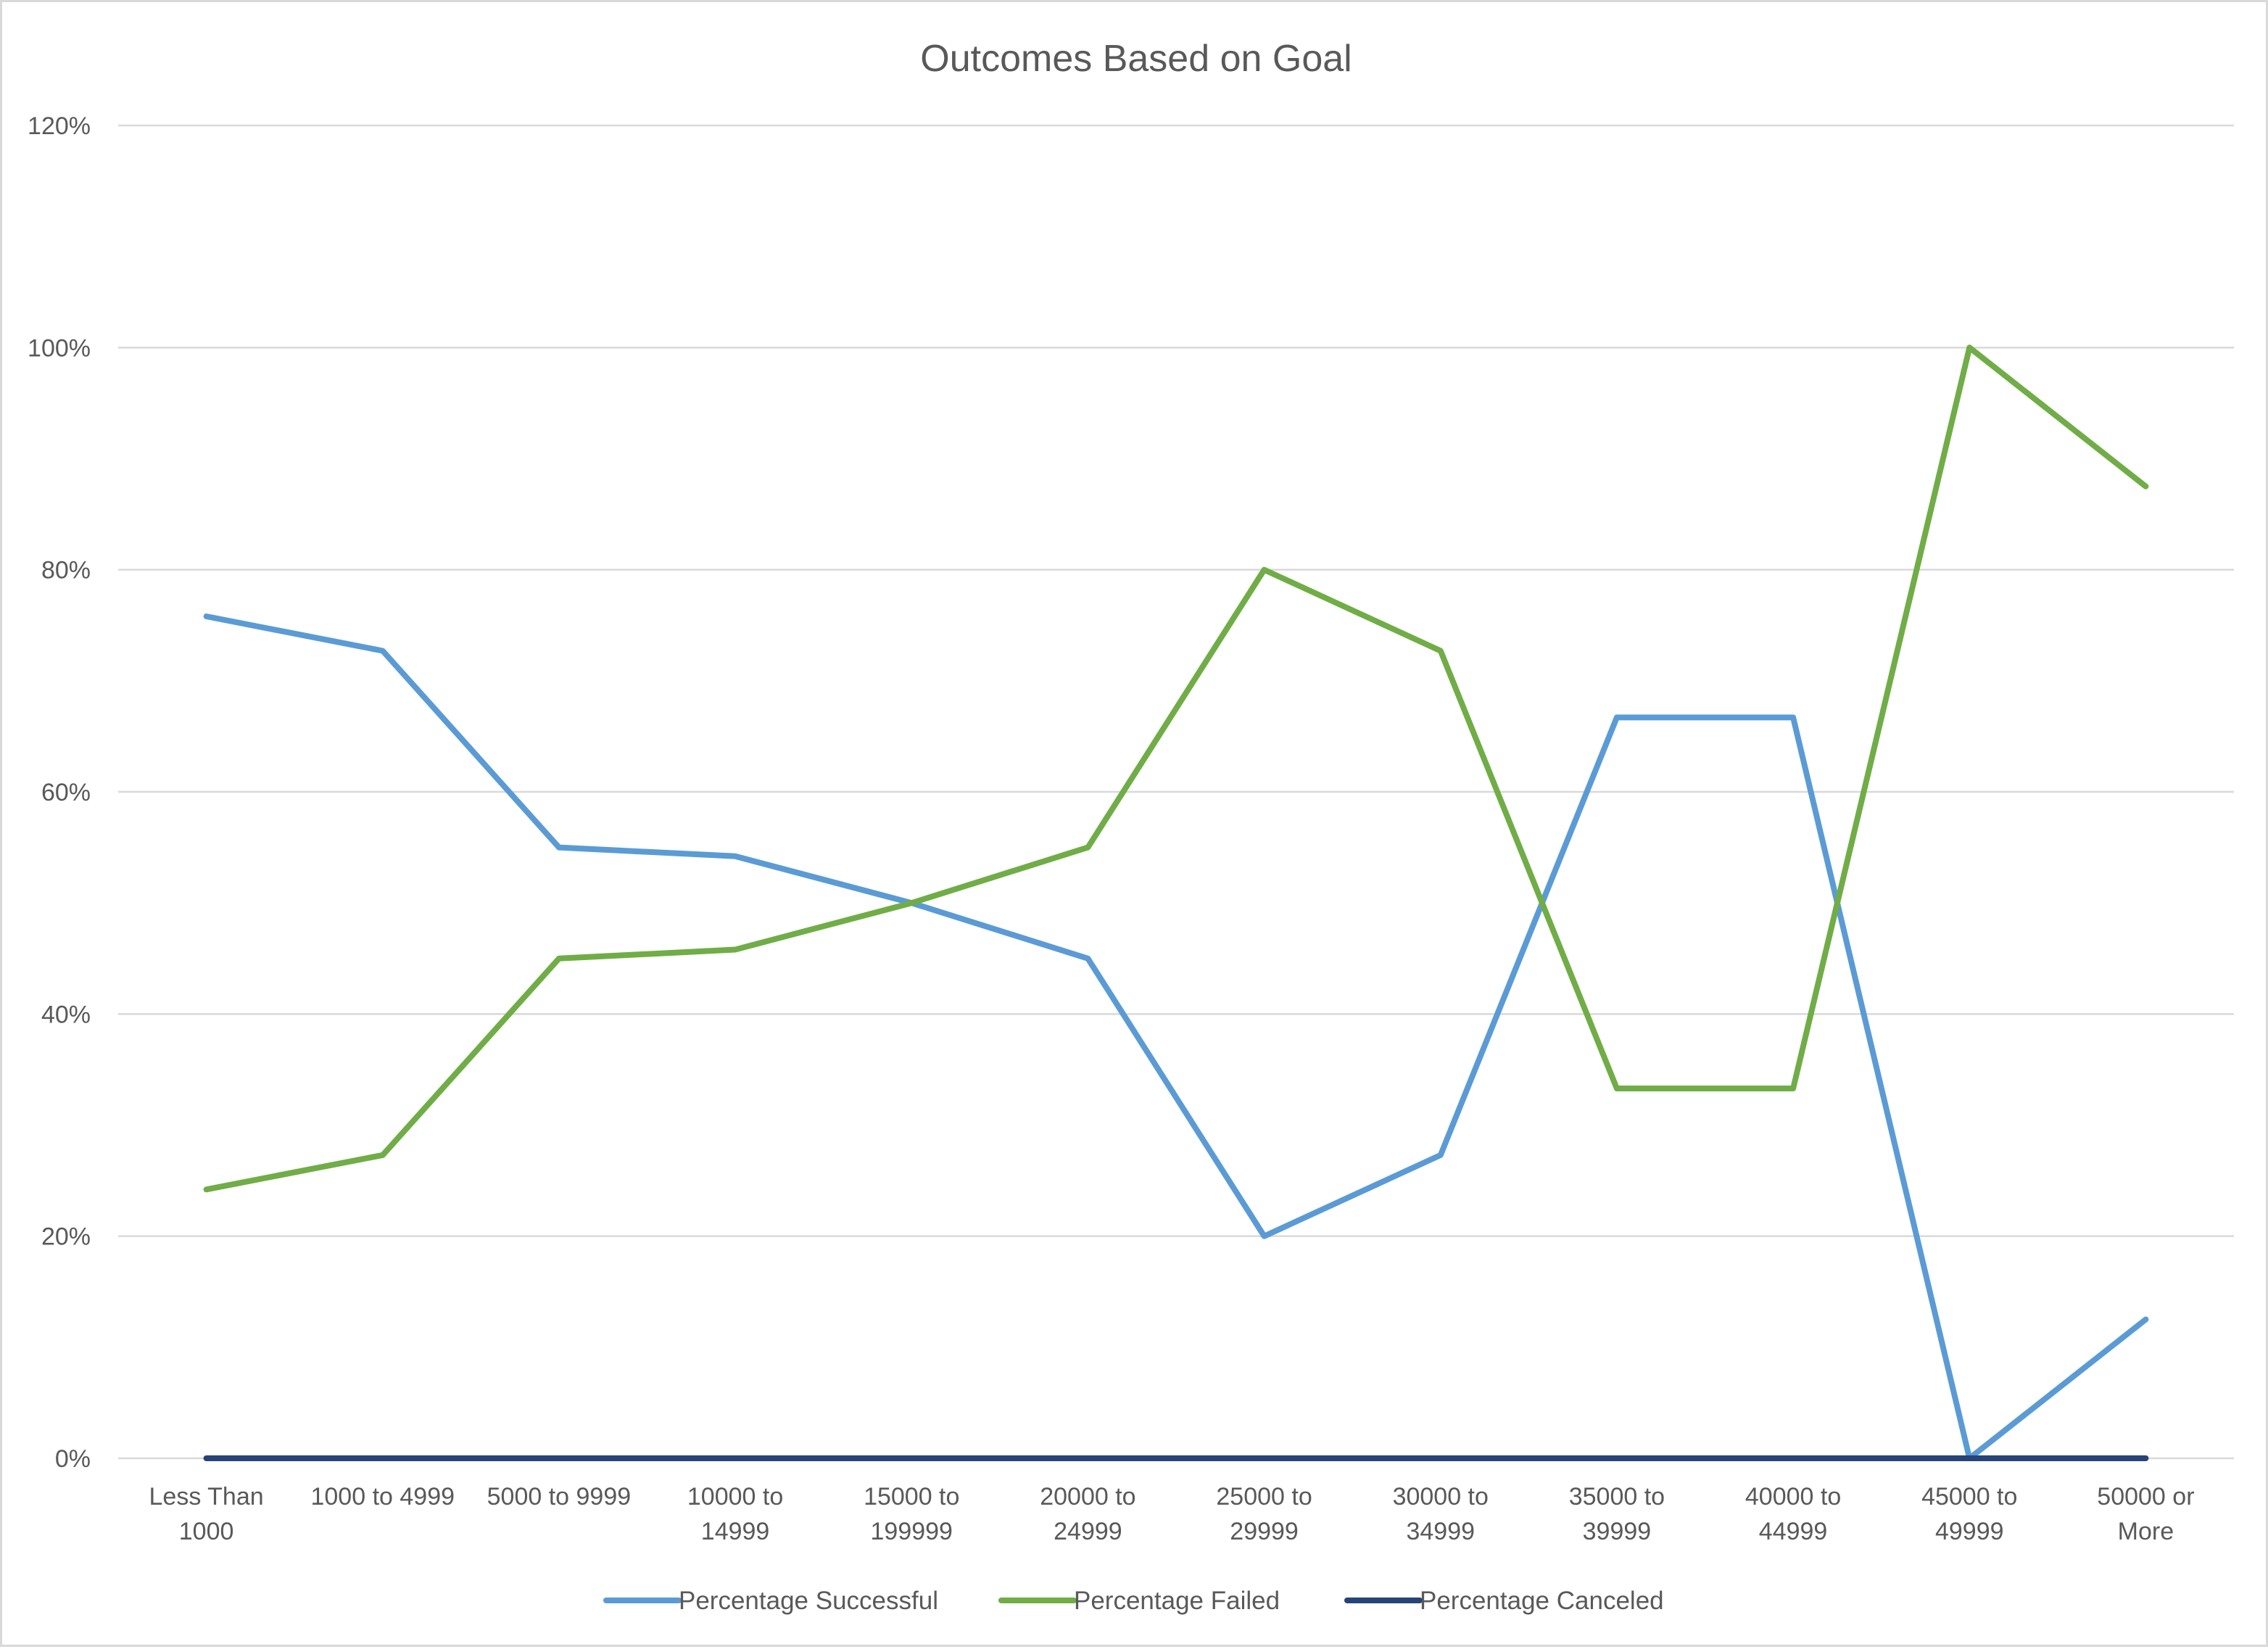 The width and height of the screenshot is (2268, 1649). I want to click on y-tick-label: 60%, so click(66, 792).